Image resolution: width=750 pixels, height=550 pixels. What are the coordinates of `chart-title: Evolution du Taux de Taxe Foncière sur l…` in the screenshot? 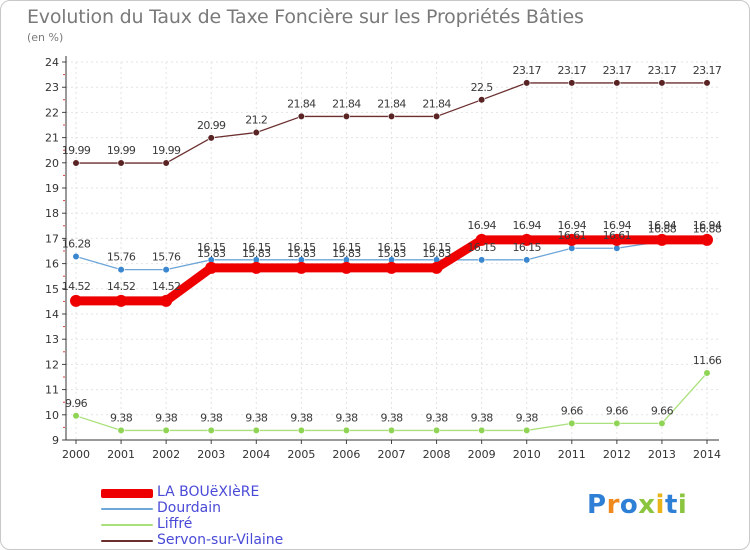 It's located at (305, 17).